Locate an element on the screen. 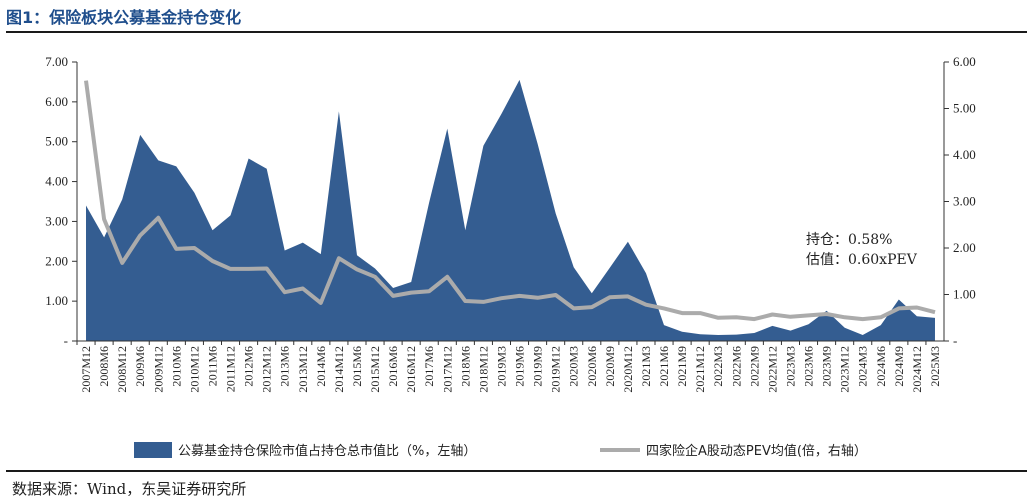 The height and width of the screenshot is (504, 1029). x-tick-label: 2009M12 is located at coordinates (158, 369).